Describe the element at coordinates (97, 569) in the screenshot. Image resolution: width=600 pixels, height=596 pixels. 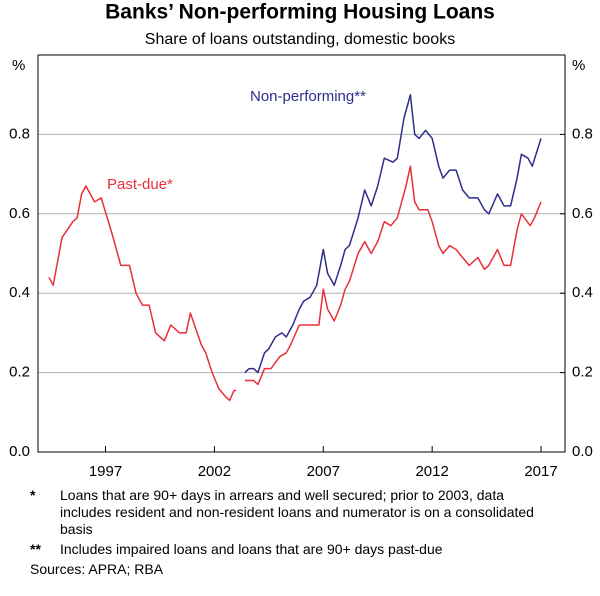
I see `source: Sources: APRA; RBA` at that location.